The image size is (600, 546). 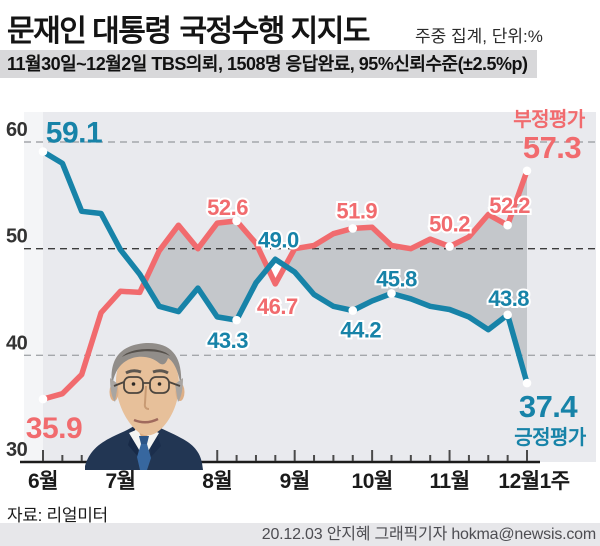 I want to click on month-label: 6월, so click(x=43, y=481).